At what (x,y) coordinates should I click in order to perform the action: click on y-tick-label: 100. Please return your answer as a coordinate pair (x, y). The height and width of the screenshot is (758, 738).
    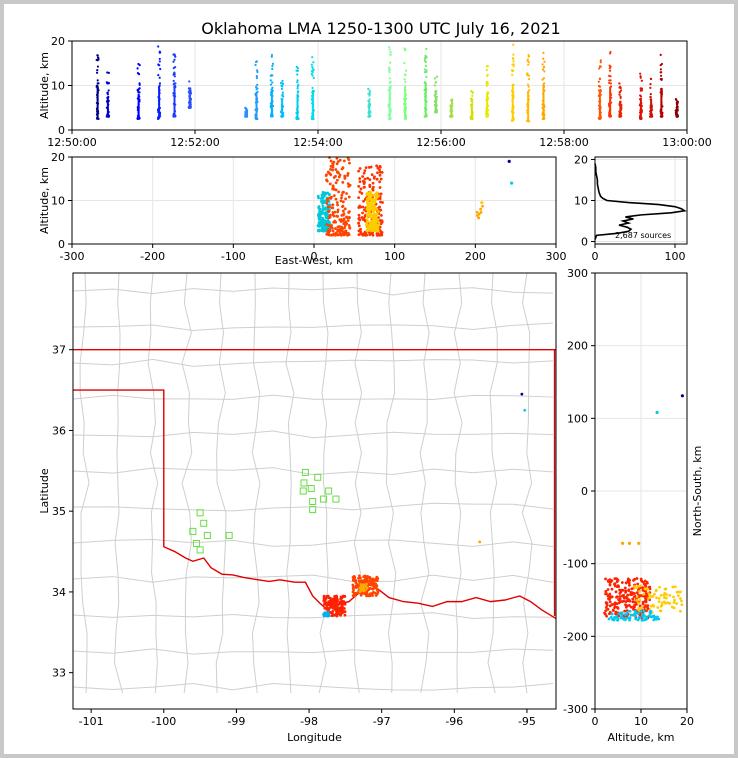
    Looking at the image, I should click on (577, 418).